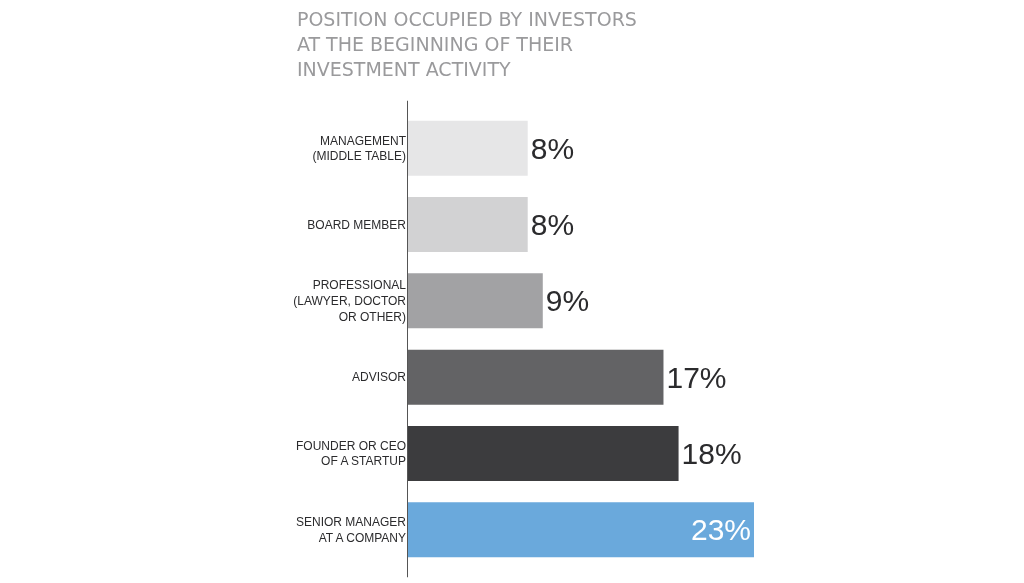 The width and height of the screenshot is (1024, 583). Describe the element at coordinates (359, 148) in the screenshot. I see `y-tick-label: MANAGEMENT (MIDDLE TABLE)` at that location.